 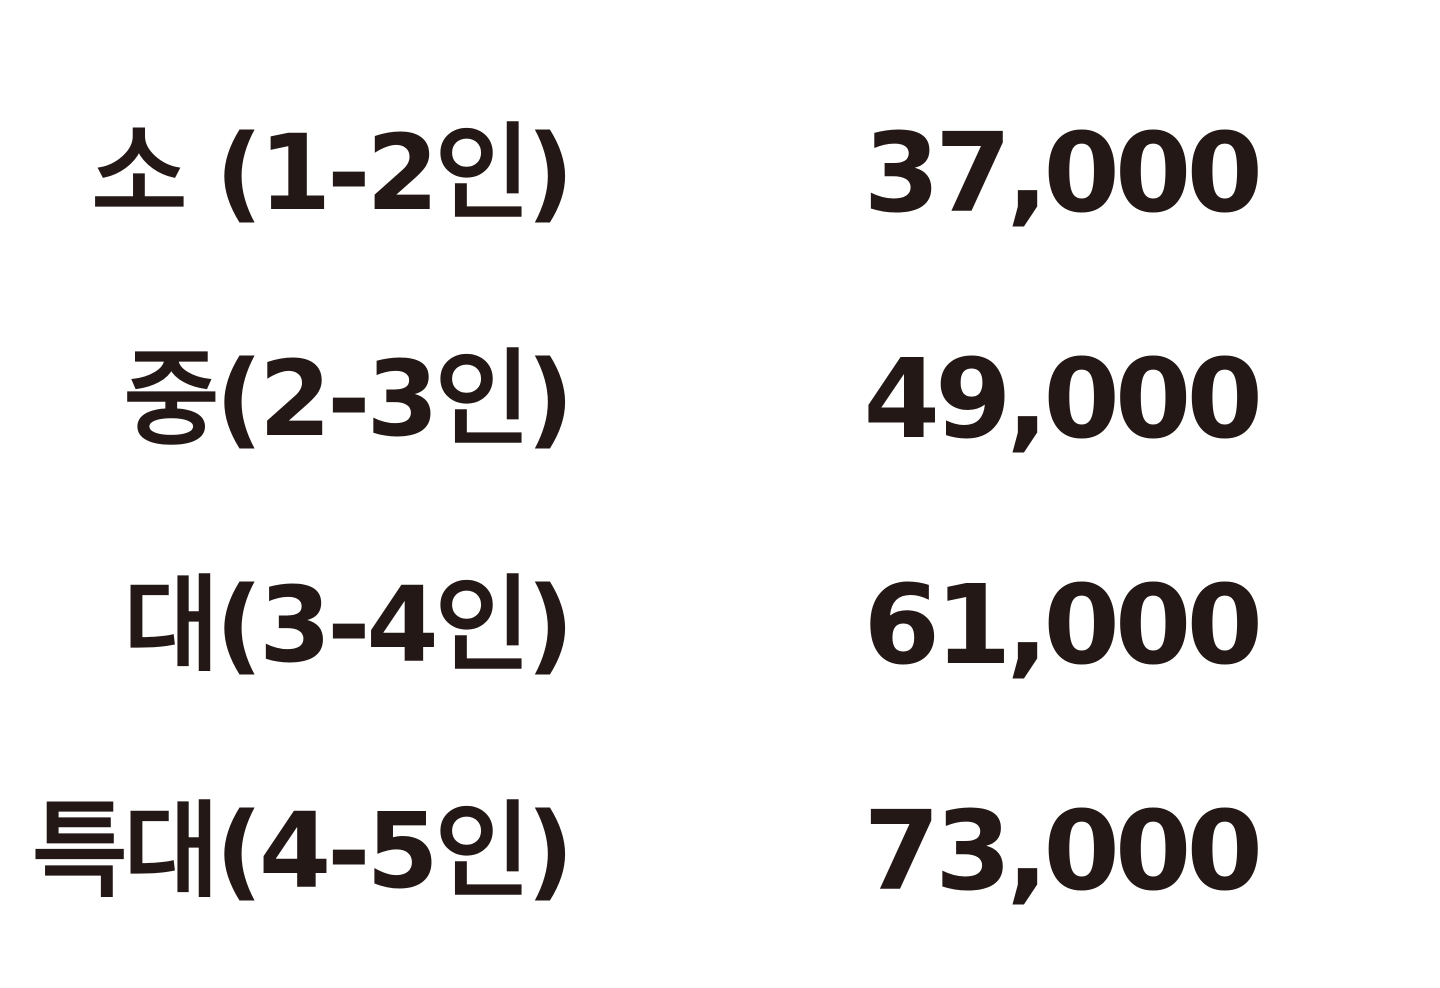 I want to click on size-label-small: 소 (1-2인), so click(x=332, y=173).